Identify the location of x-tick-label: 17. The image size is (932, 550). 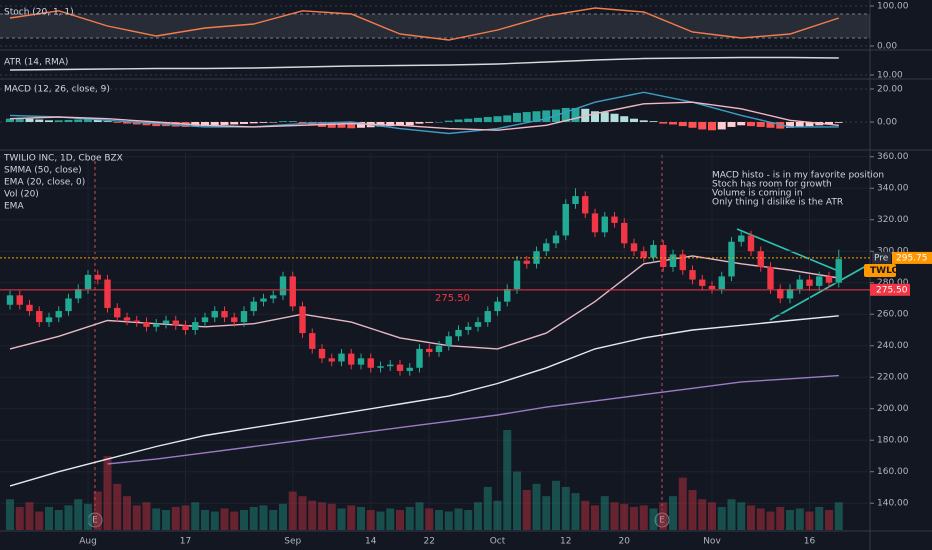
(185, 542).